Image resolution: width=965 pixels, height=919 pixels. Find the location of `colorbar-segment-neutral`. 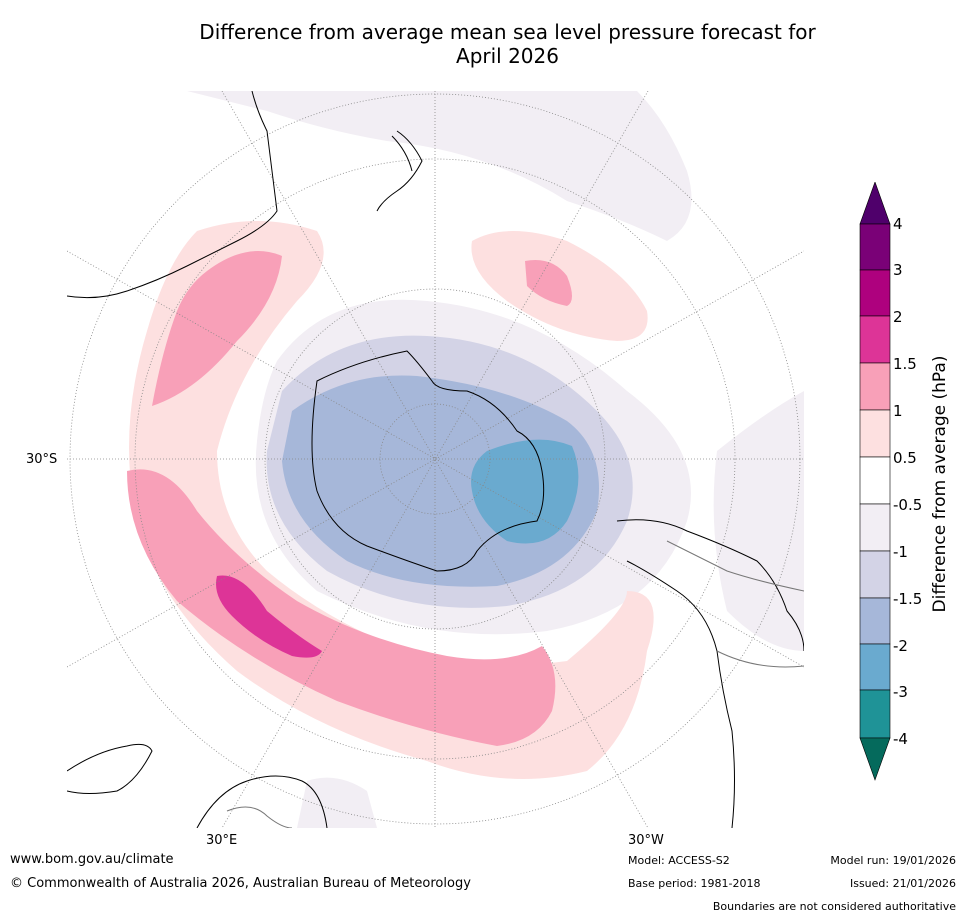

colorbar-segment-neutral is located at coordinates (875, 480).